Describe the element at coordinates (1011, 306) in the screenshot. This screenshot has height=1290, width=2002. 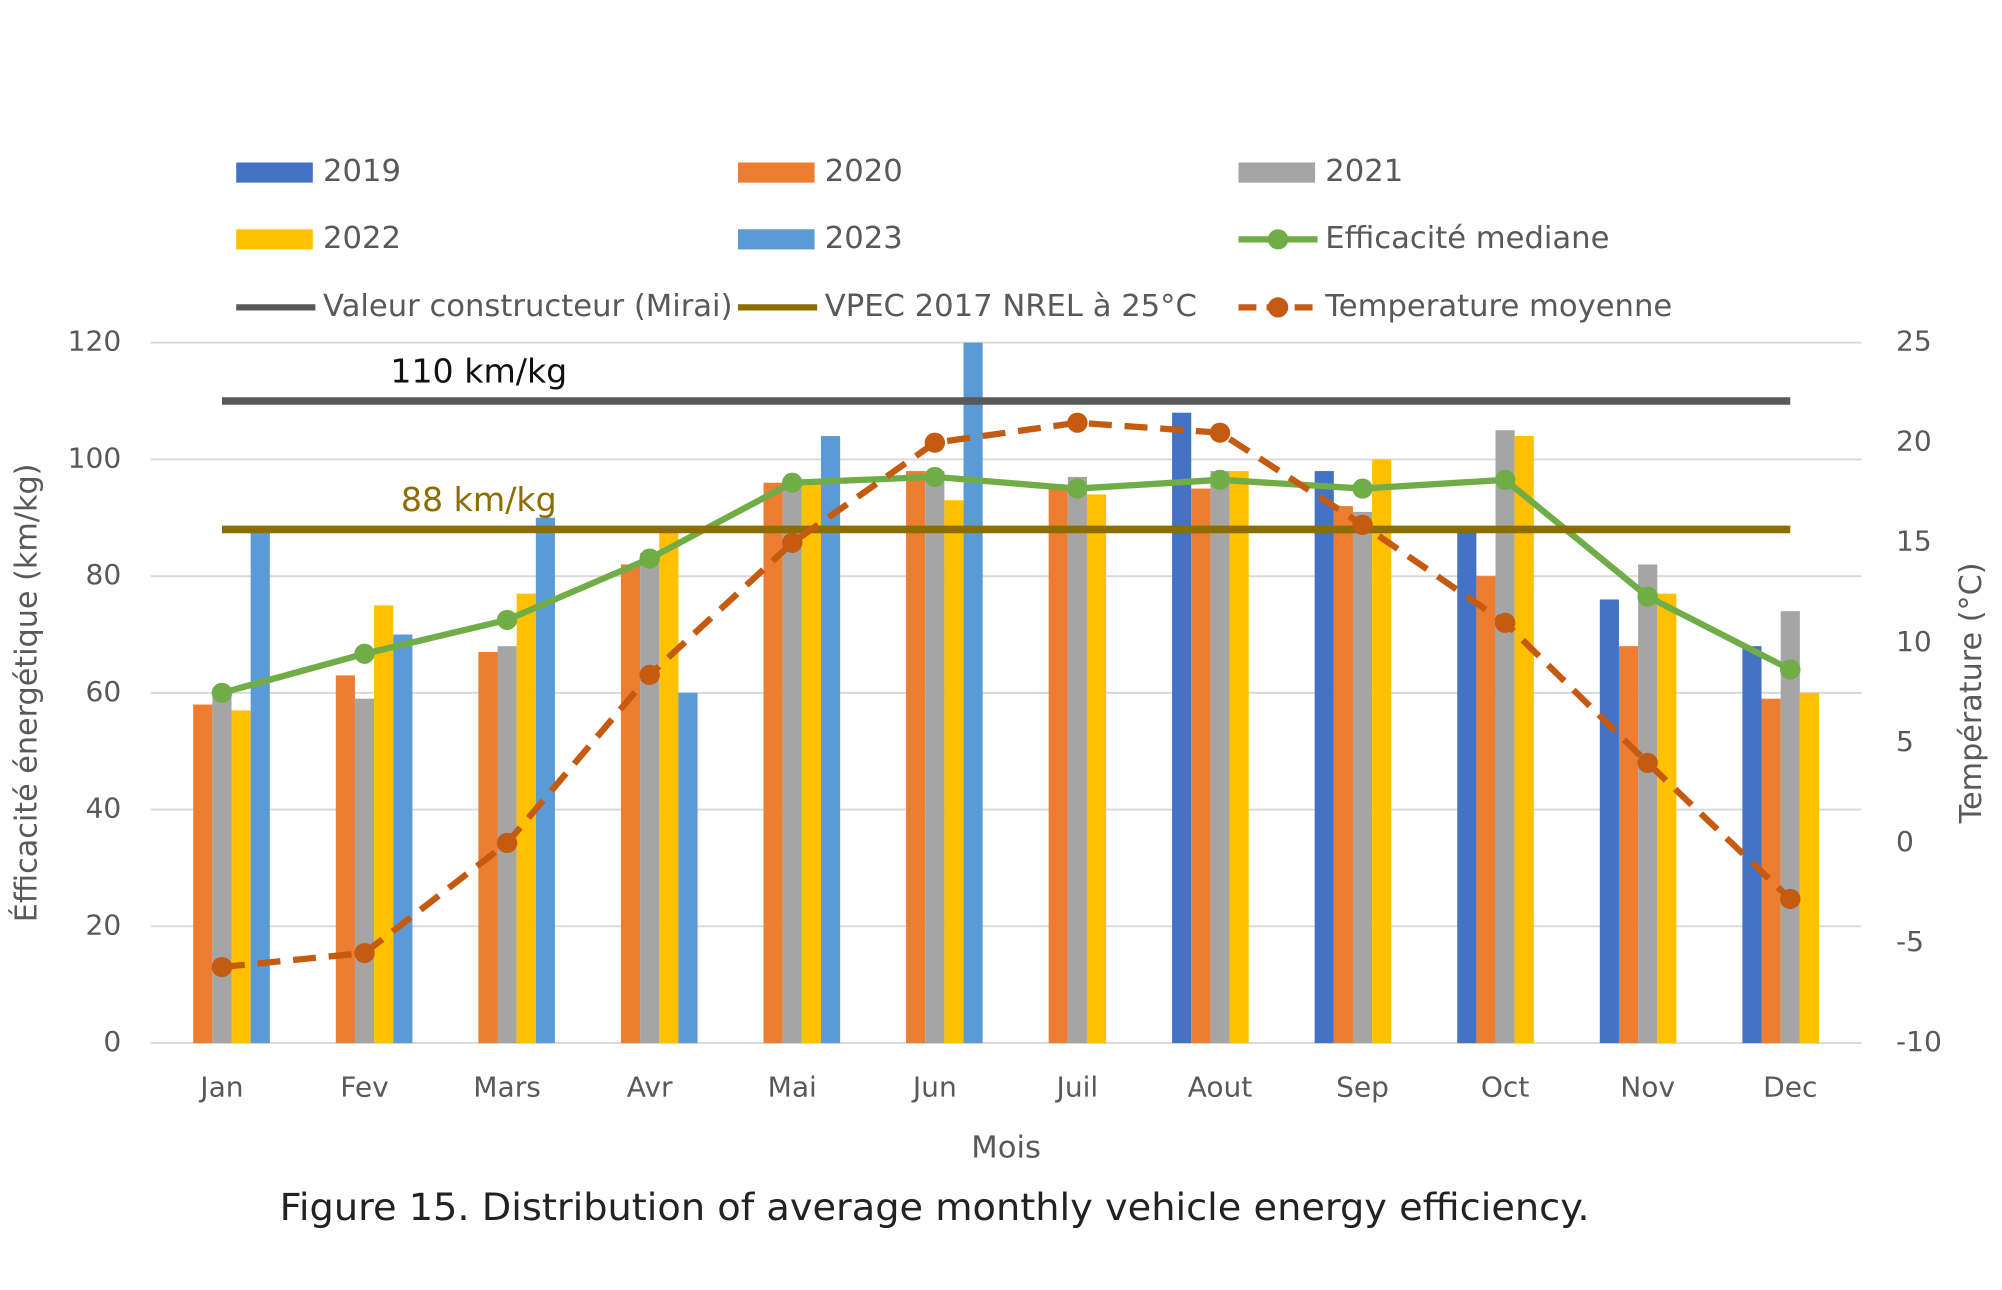
I see `legend-label: VPEC 2017 NREL à 25°C` at that location.